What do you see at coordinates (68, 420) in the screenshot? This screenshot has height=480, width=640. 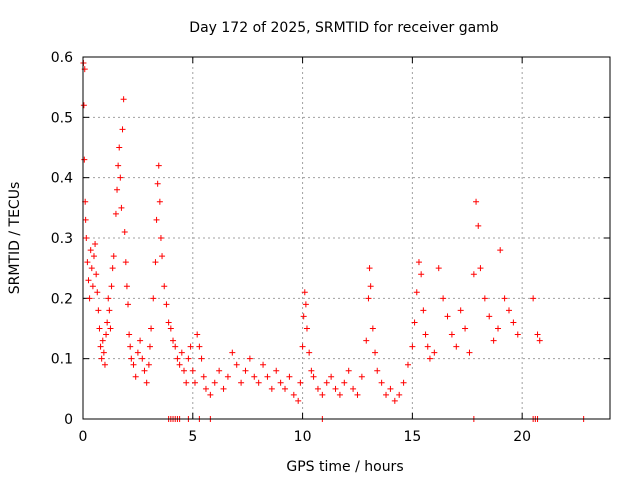 I see `y-tick-label: 0` at bounding box center [68, 420].